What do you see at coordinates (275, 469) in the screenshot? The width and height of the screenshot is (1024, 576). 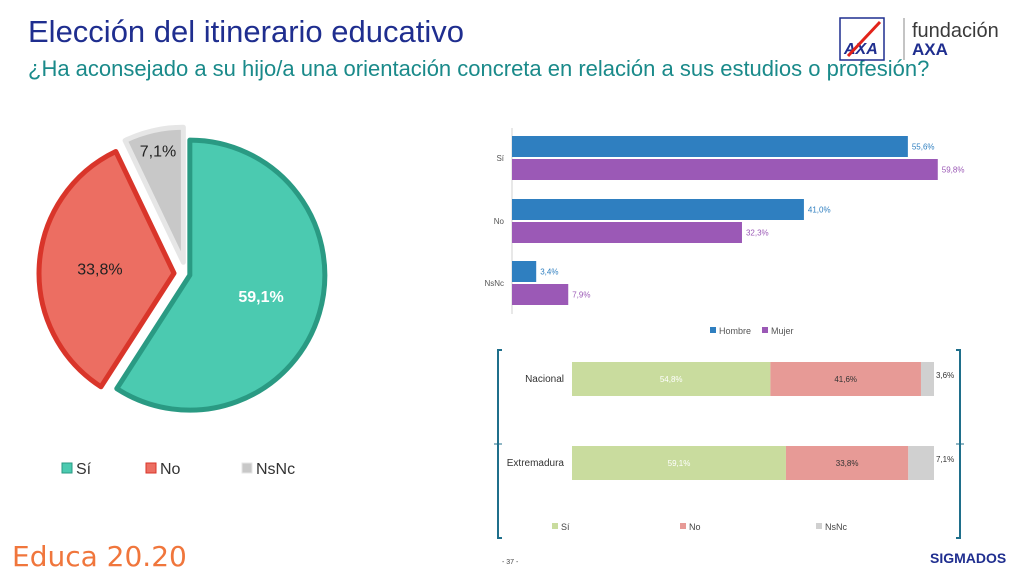 I see `pie-legend-label-2: NsNc` at bounding box center [275, 469].